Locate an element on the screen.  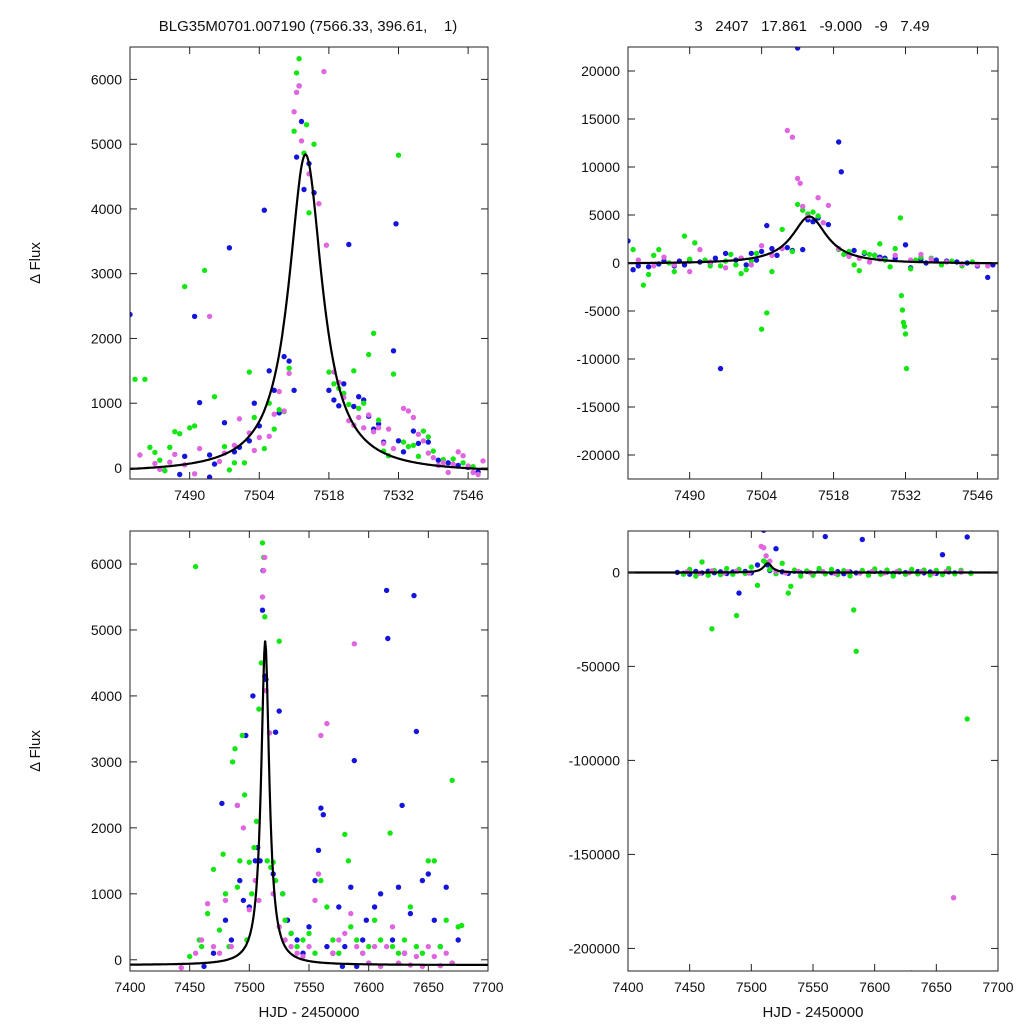
model-curve is located at coordinates (813, 240).